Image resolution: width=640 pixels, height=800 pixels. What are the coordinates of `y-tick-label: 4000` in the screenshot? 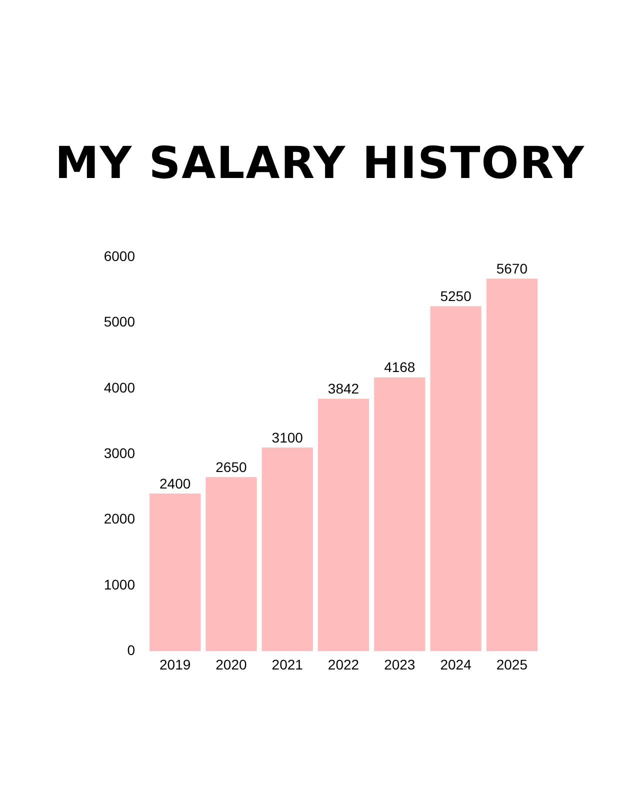 It's located at (120, 387).